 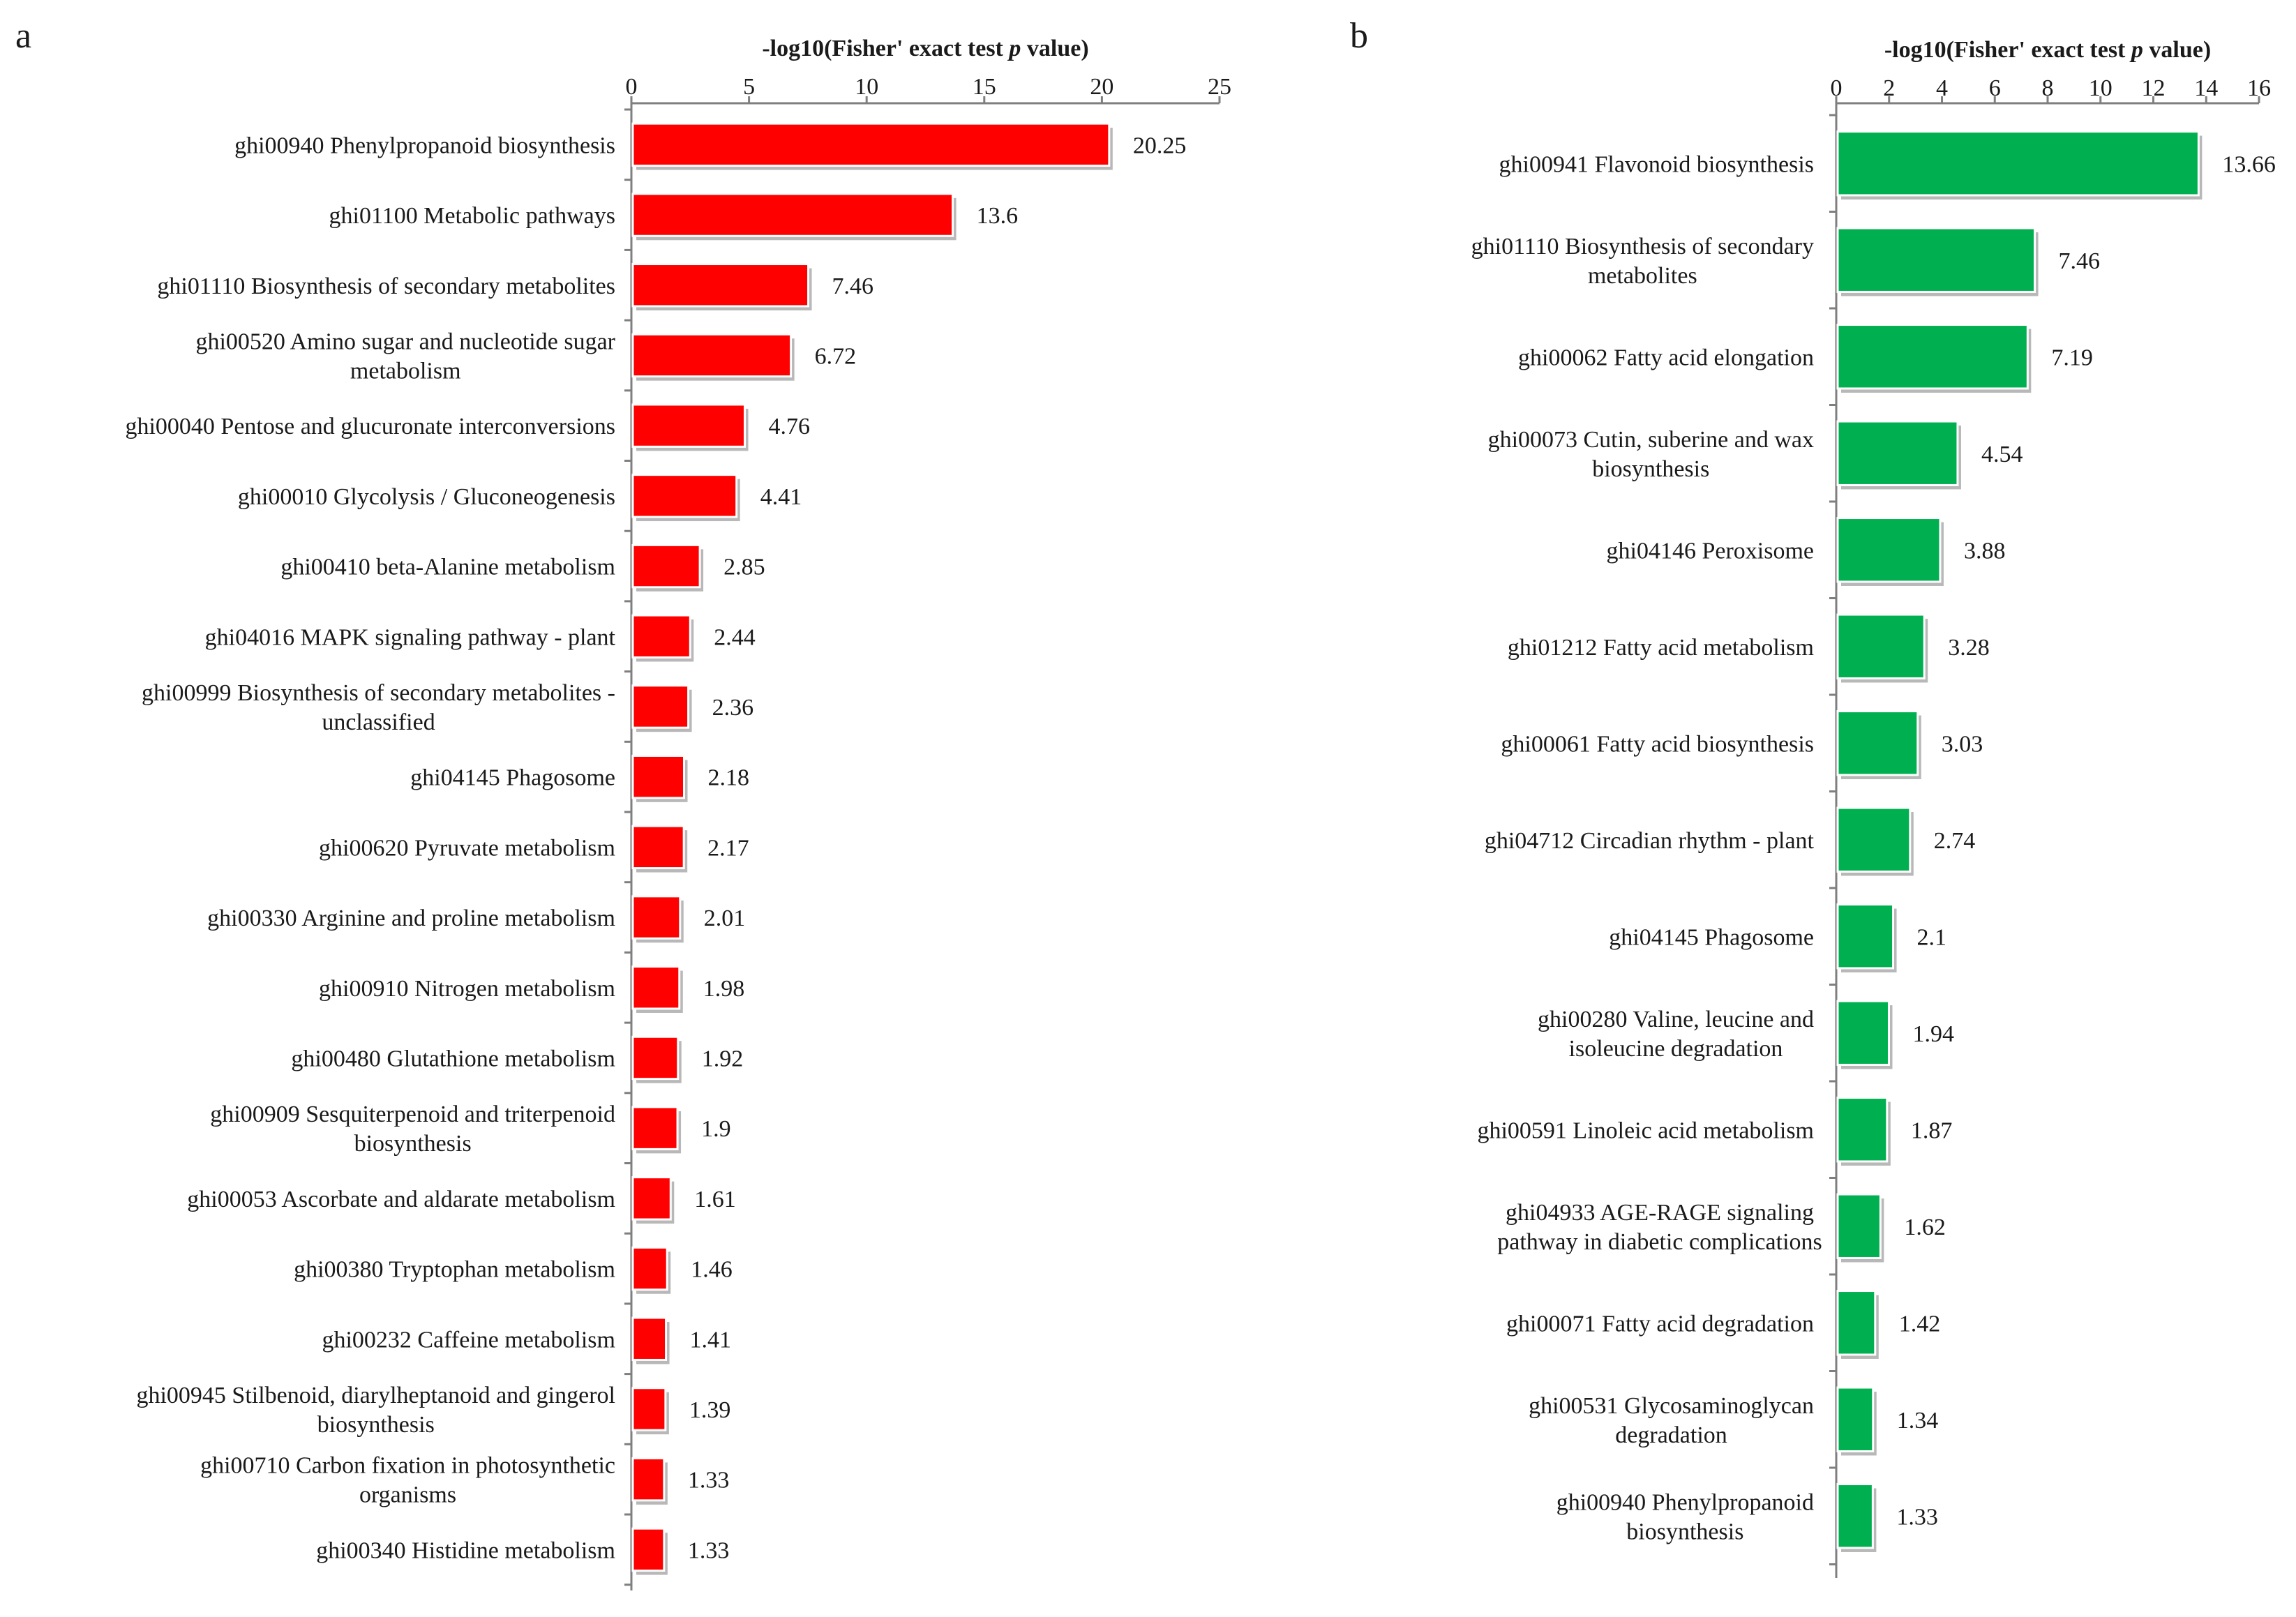 I want to click on panel-b-category-label: ghi01110 Biosynthesis of secondary, so click(x=1642, y=247).